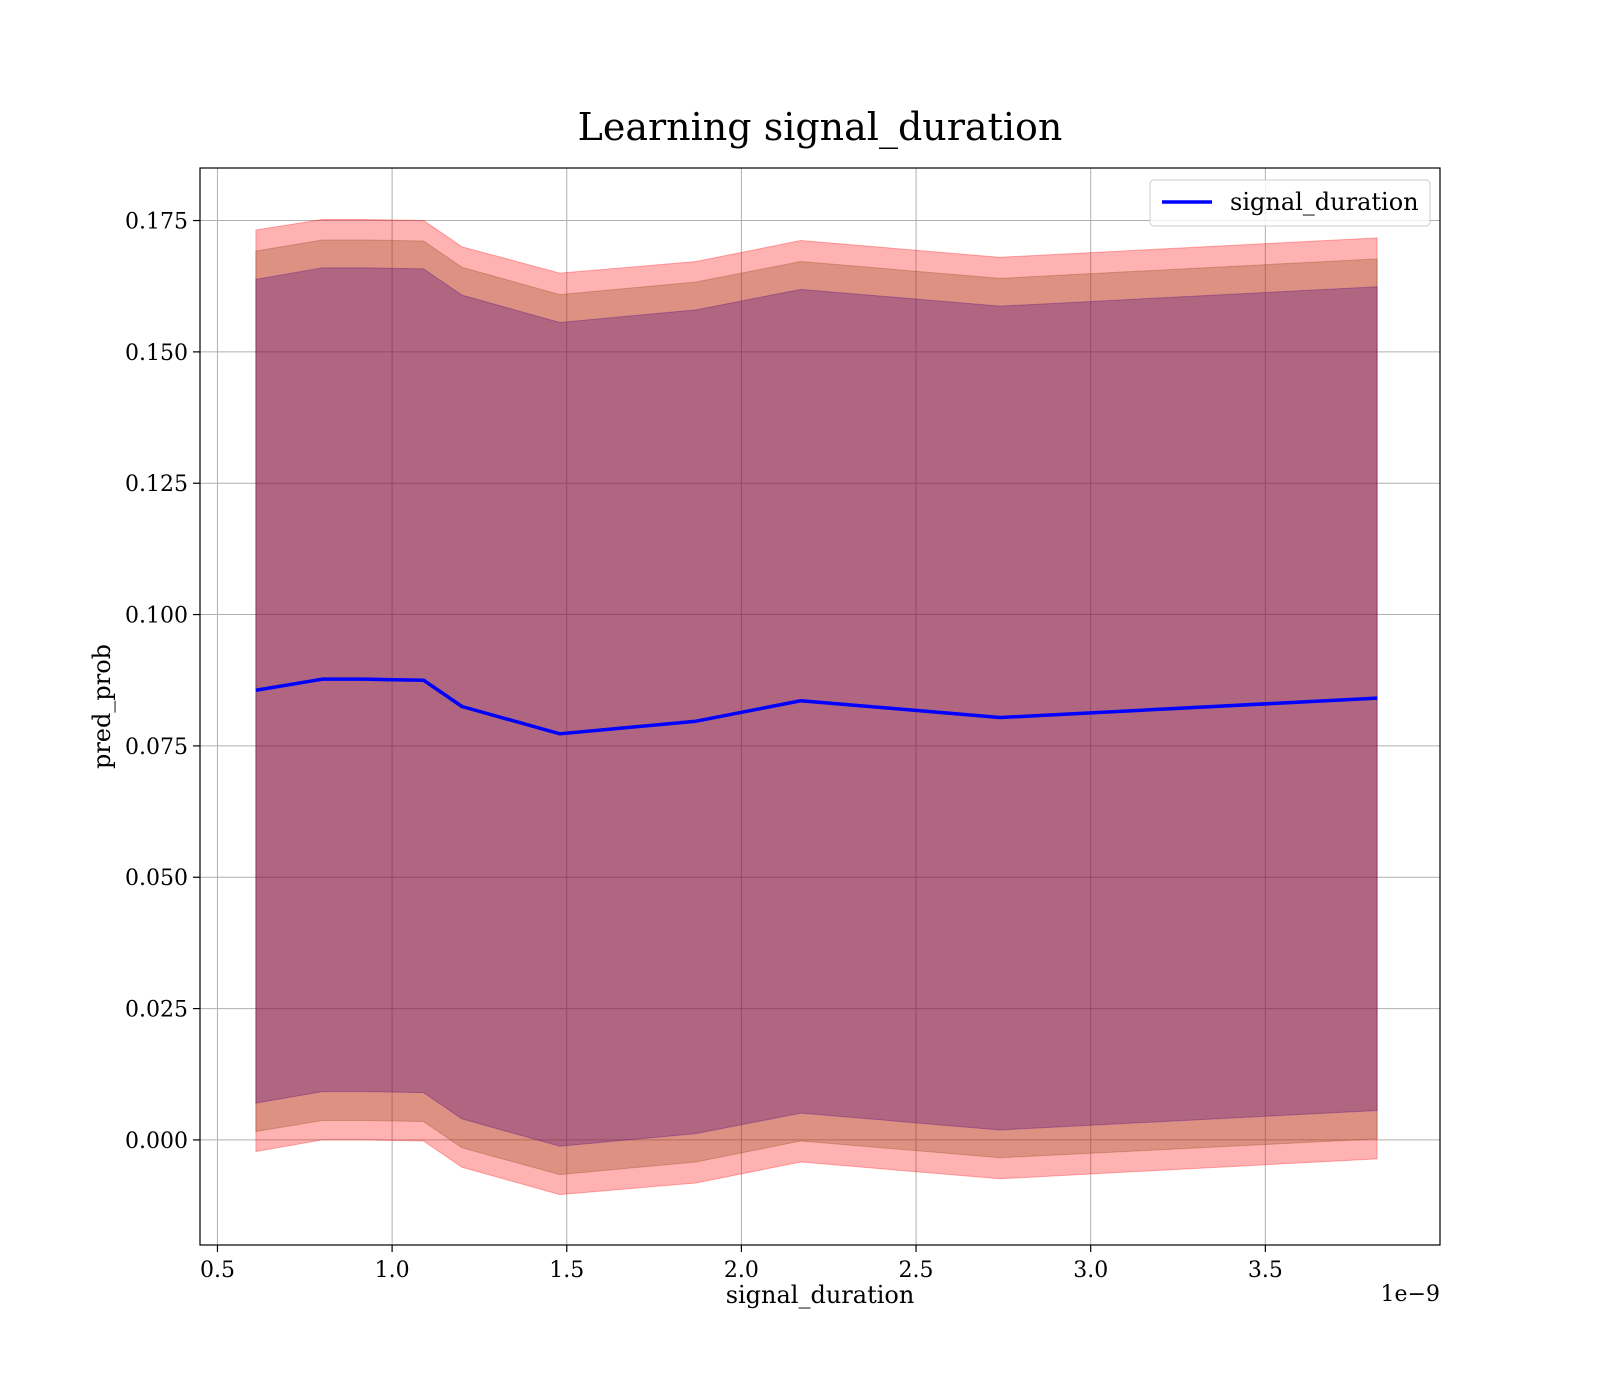 The image size is (1600, 1400). I want to click on y-tick-label: 0.050, so click(156, 878).